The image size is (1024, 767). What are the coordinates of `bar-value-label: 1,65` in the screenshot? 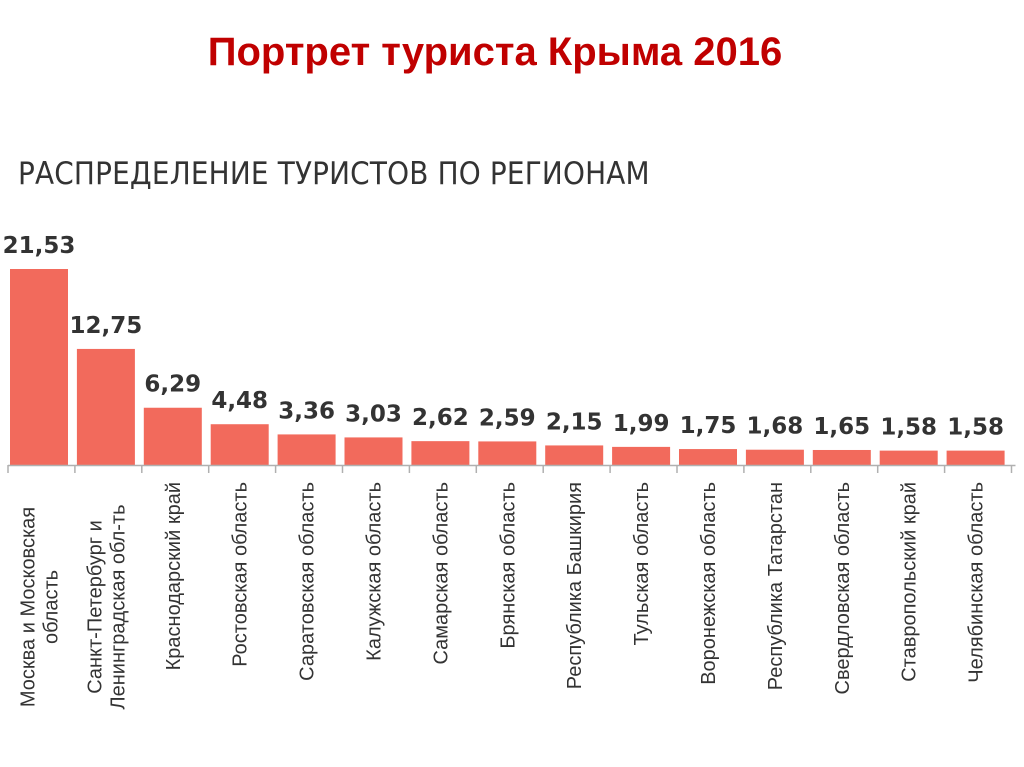 It's located at (841, 427).